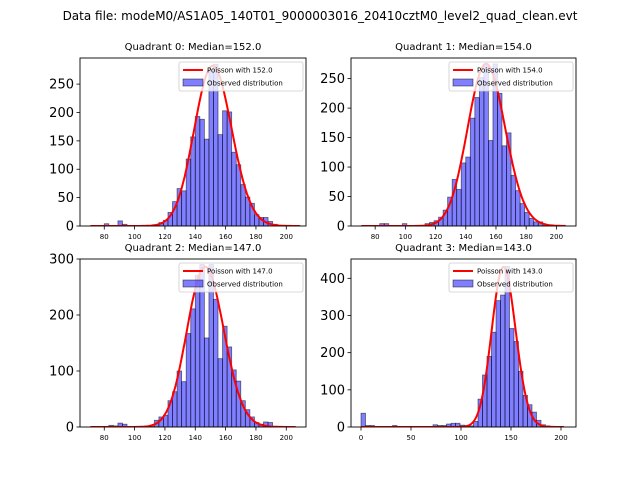 Image resolution: width=640 pixels, height=480 pixels. I want to click on plot-area, so click(463, 144).